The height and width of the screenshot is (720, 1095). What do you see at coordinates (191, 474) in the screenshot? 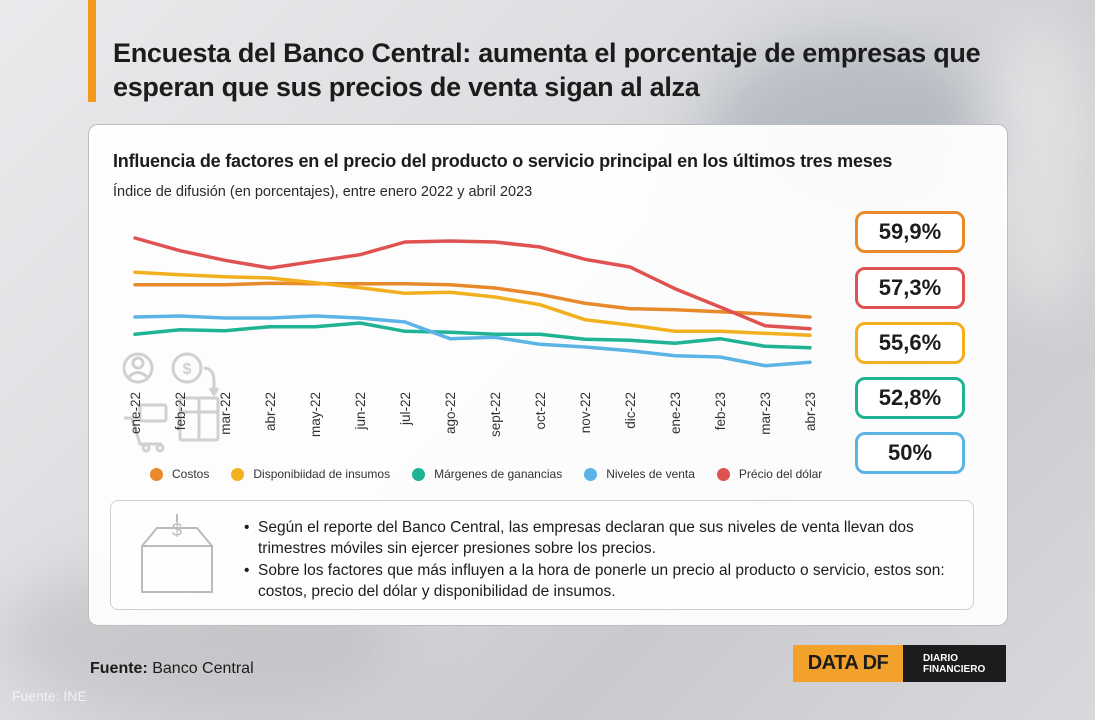
I see `legend-label: Costos` at bounding box center [191, 474].